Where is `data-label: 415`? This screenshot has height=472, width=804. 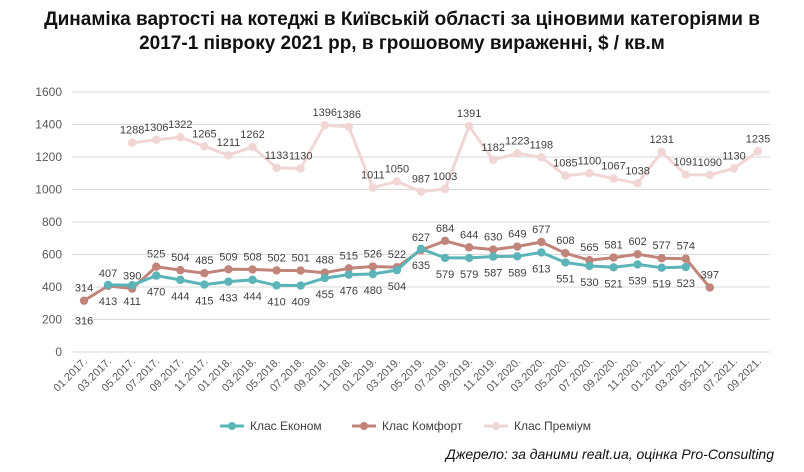
data-label: 415 is located at coordinates (204, 302).